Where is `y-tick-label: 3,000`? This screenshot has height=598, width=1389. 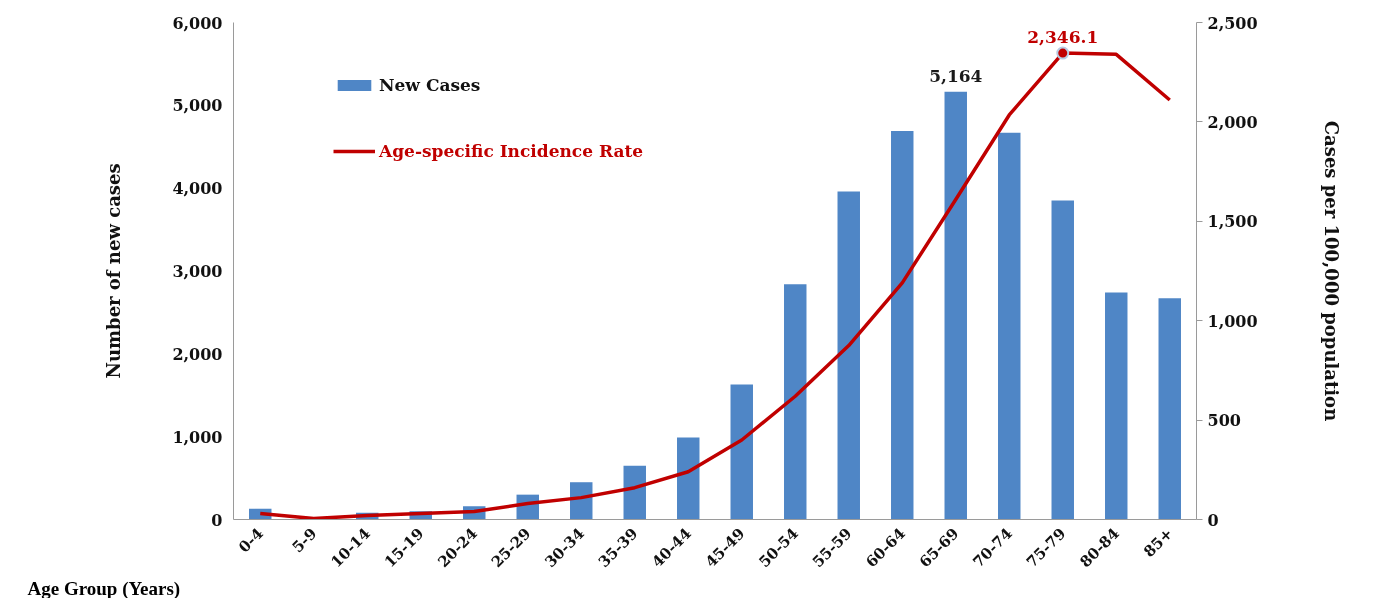 y-tick-label: 3,000 is located at coordinates (197, 271).